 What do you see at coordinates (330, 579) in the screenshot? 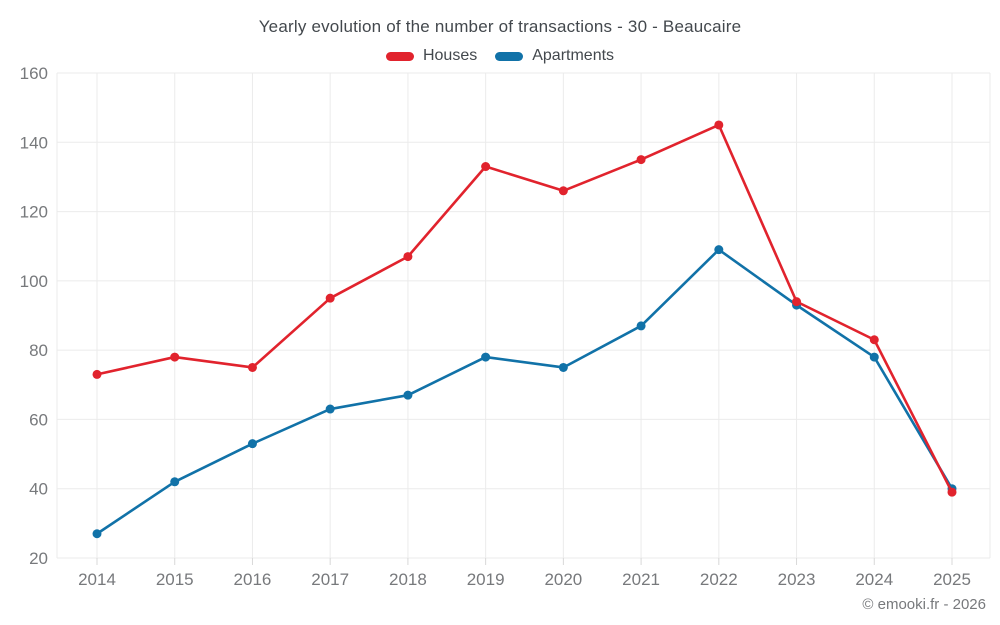
I see `x-axis-tick-label: 2017` at bounding box center [330, 579].